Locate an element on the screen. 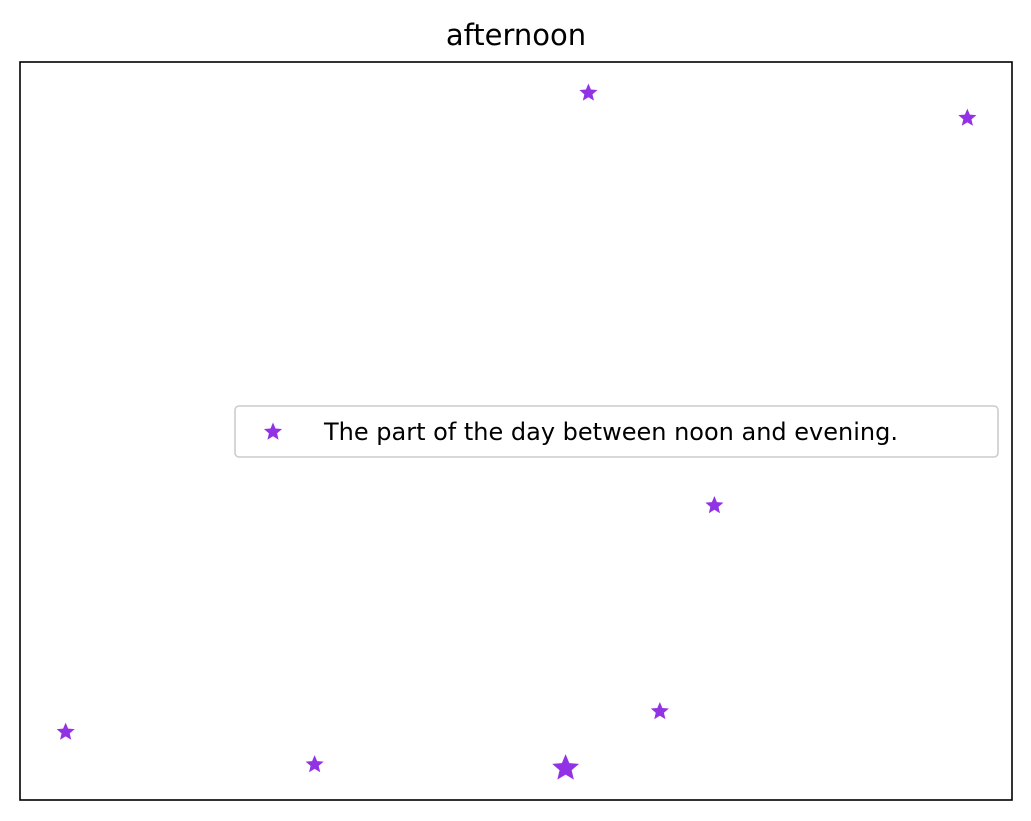 Image resolution: width=1031 pixels, height=821 pixels. legend-marker is located at coordinates (273, 431).